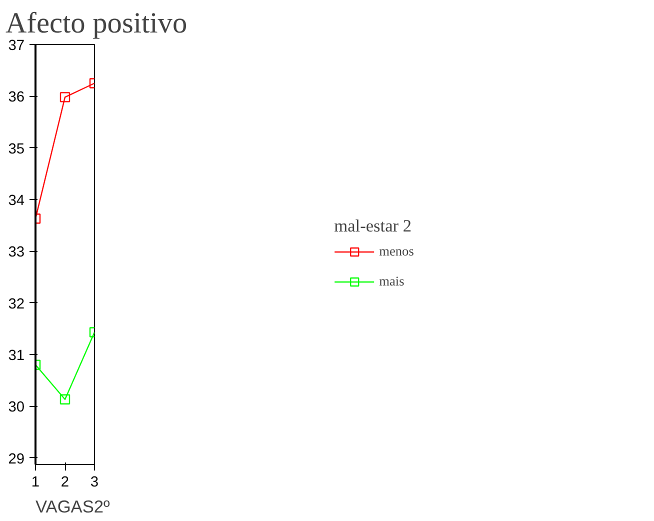 This screenshot has height=521, width=654. Describe the element at coordinates (16, 149) in the screenshot. I see `y-tick-label: 35` at that location.